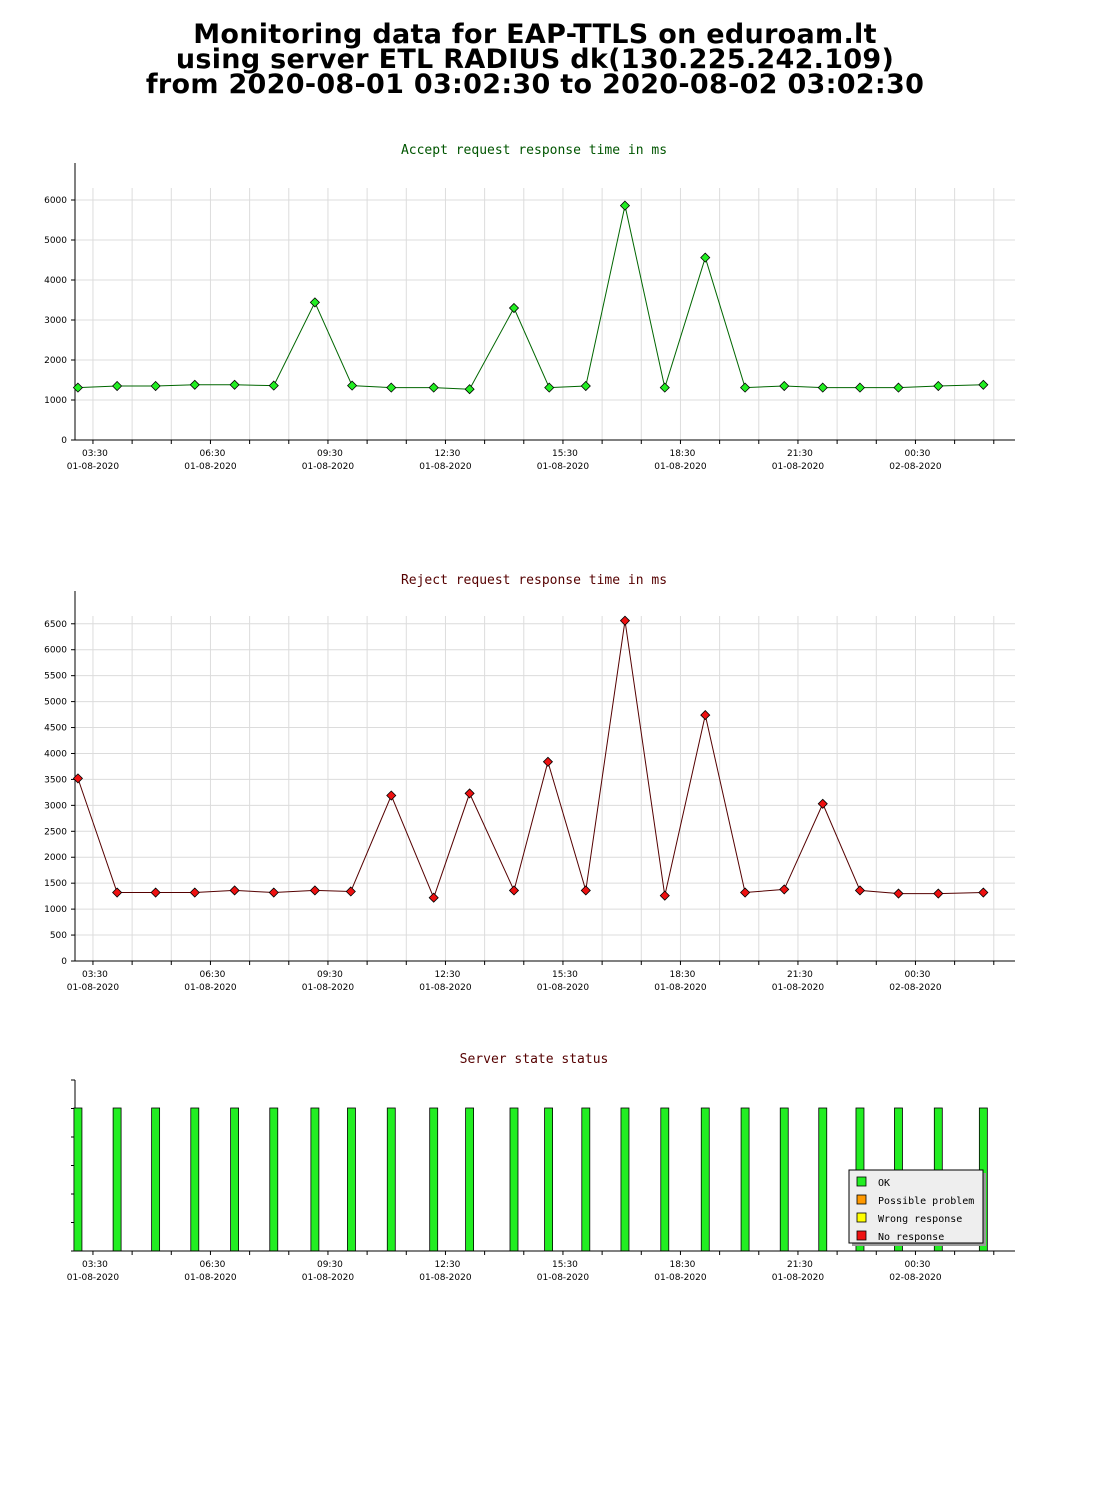 This screenshot has width=1100, height=1500. What do you see at coordinates (55, 754) in the screenshot?
I see `y-tick-label: 4000` at bounding box center [55, 754].